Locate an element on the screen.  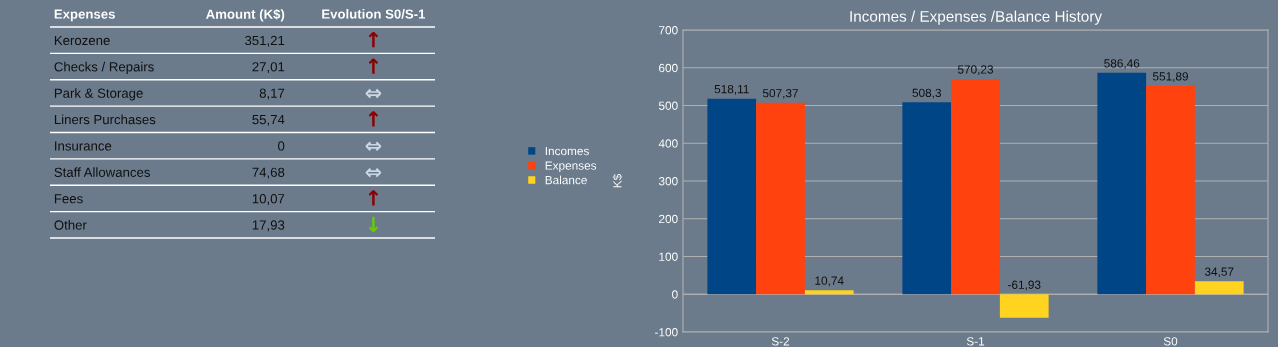
data-label: 586,46 is located at coordinates (1122, 64).